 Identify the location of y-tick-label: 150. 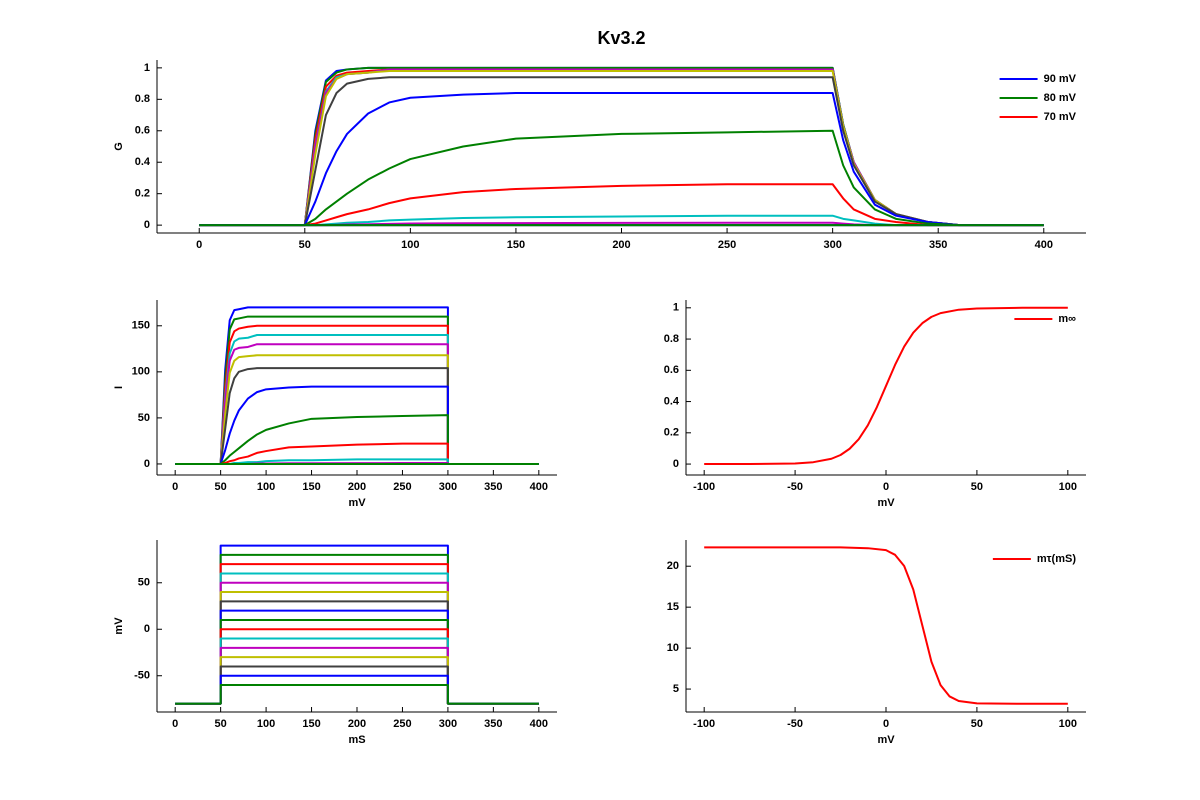
(141, 326).